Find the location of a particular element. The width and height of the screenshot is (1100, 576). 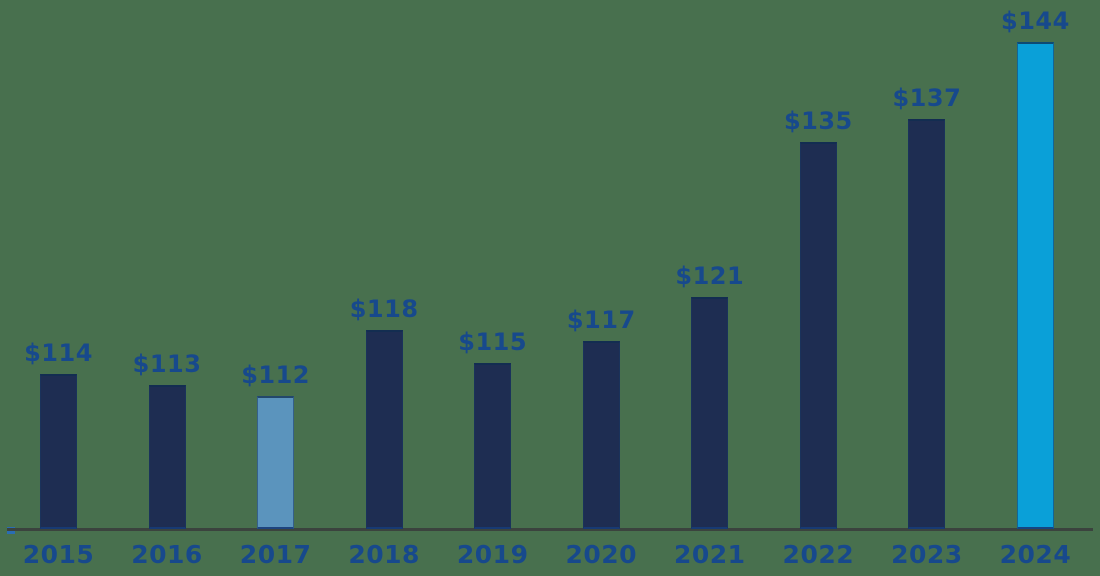

x-tick-label-2021: 2021 is located at coordinates (710, 554).